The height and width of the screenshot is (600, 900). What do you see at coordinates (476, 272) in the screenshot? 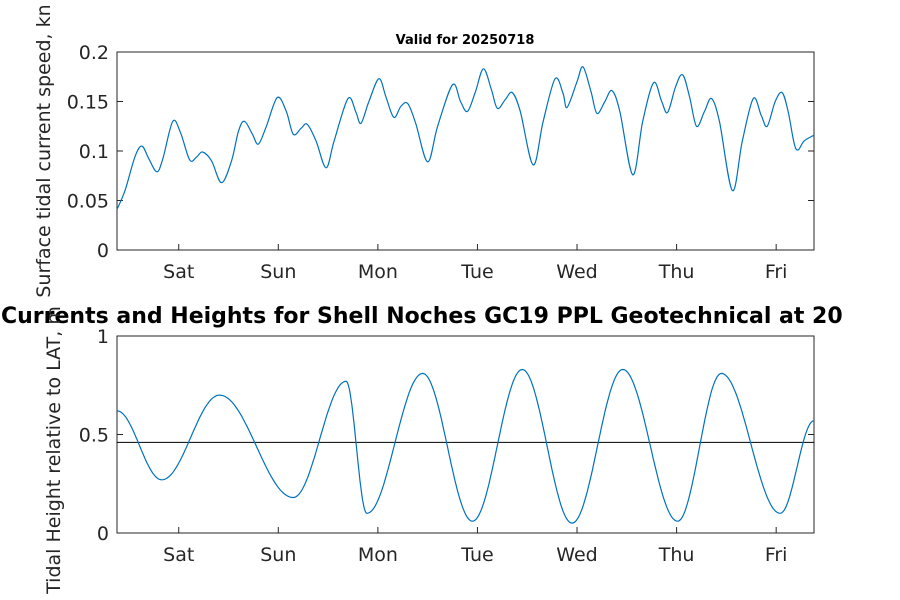
I see `current-x-tick-label: Tue` at bounding box center [476, 272].